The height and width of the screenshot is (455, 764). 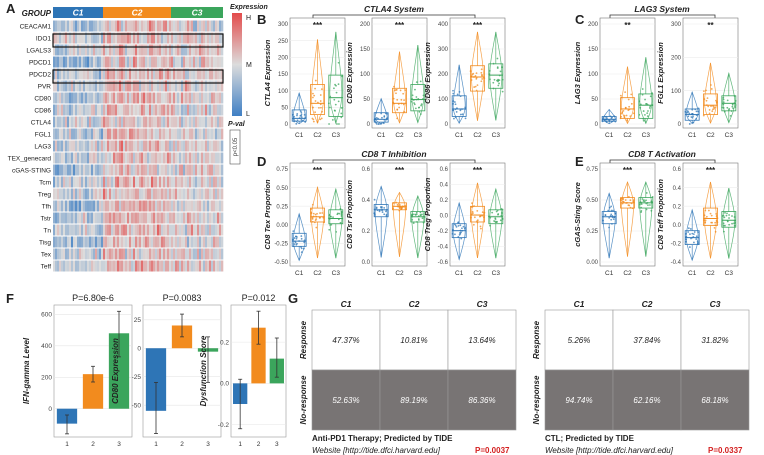 What do you see at coordinates (660, 214) in the screenshot?
I see `y-axis-label: CD8 Teff Proportion` at bounding box center [660, 214].